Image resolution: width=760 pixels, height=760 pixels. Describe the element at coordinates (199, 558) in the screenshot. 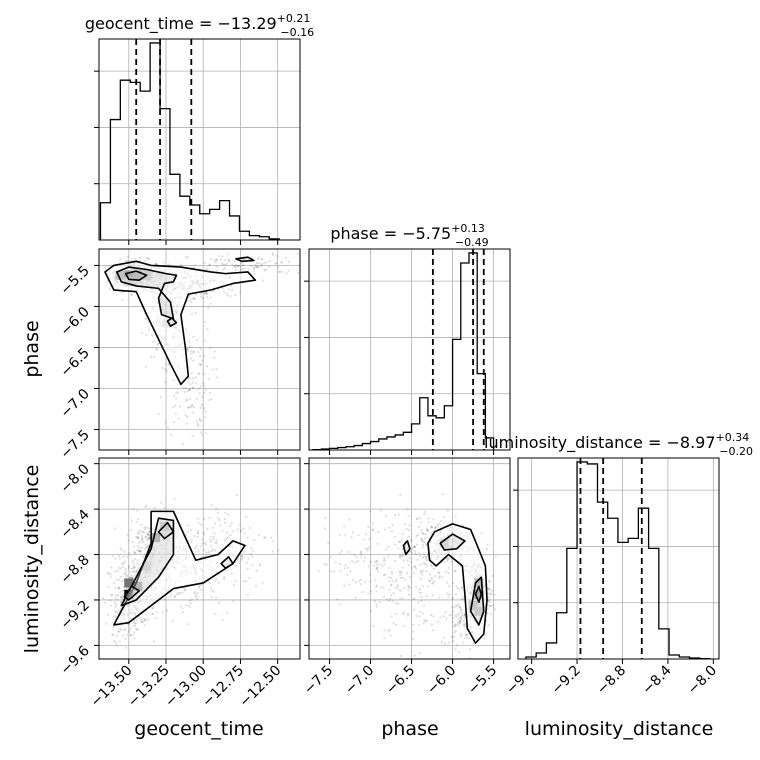

I see `panel-frame` at that location.